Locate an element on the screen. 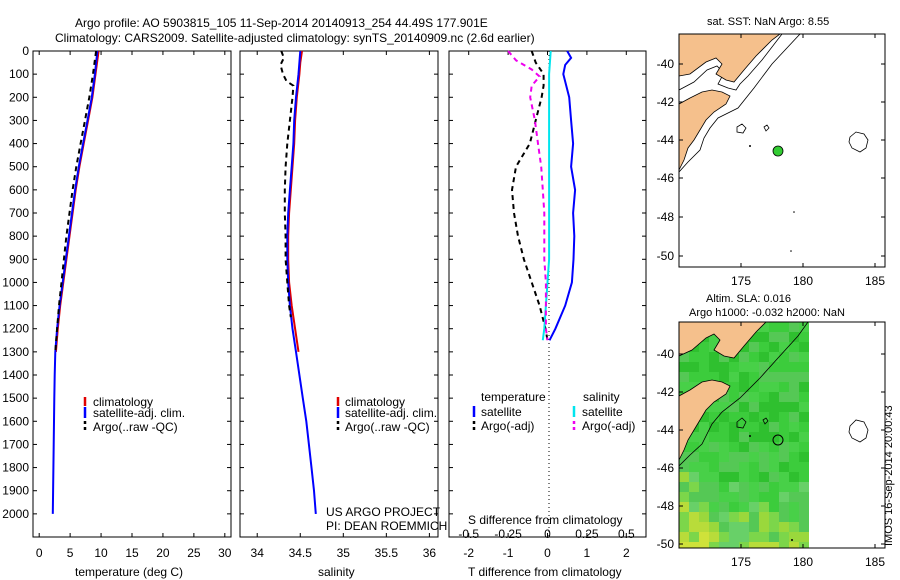 This screenshot has height=580, width=900. x-tick-label: 15 is located at coordinates (132, 553).